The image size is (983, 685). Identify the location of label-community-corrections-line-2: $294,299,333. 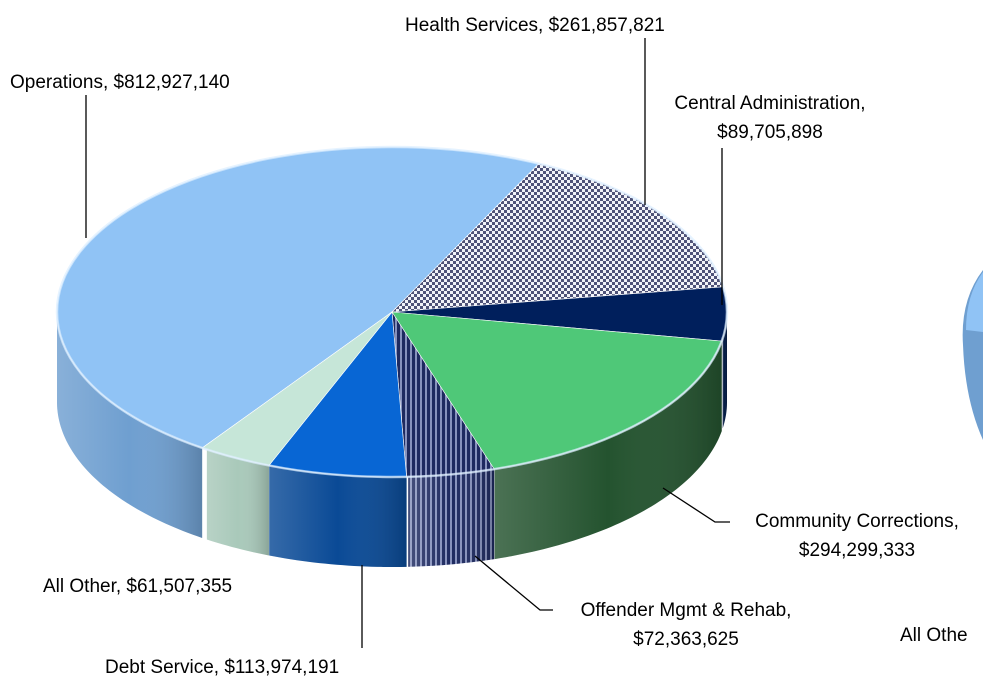
(857, 550).